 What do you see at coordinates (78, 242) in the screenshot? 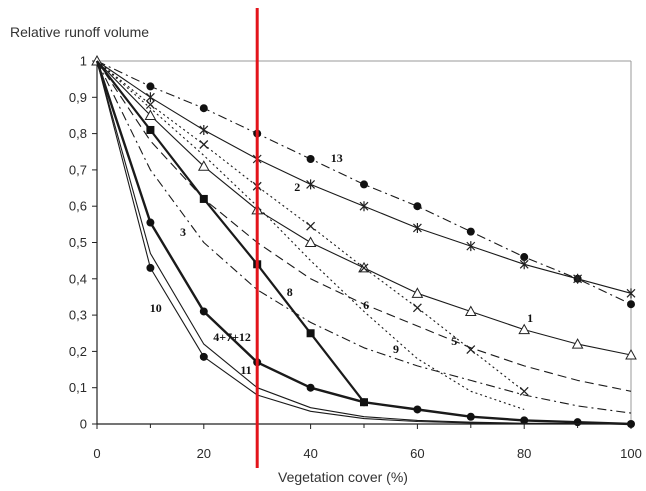
I see `y-tick-label: 0,5` at bounding box center [78, 242].